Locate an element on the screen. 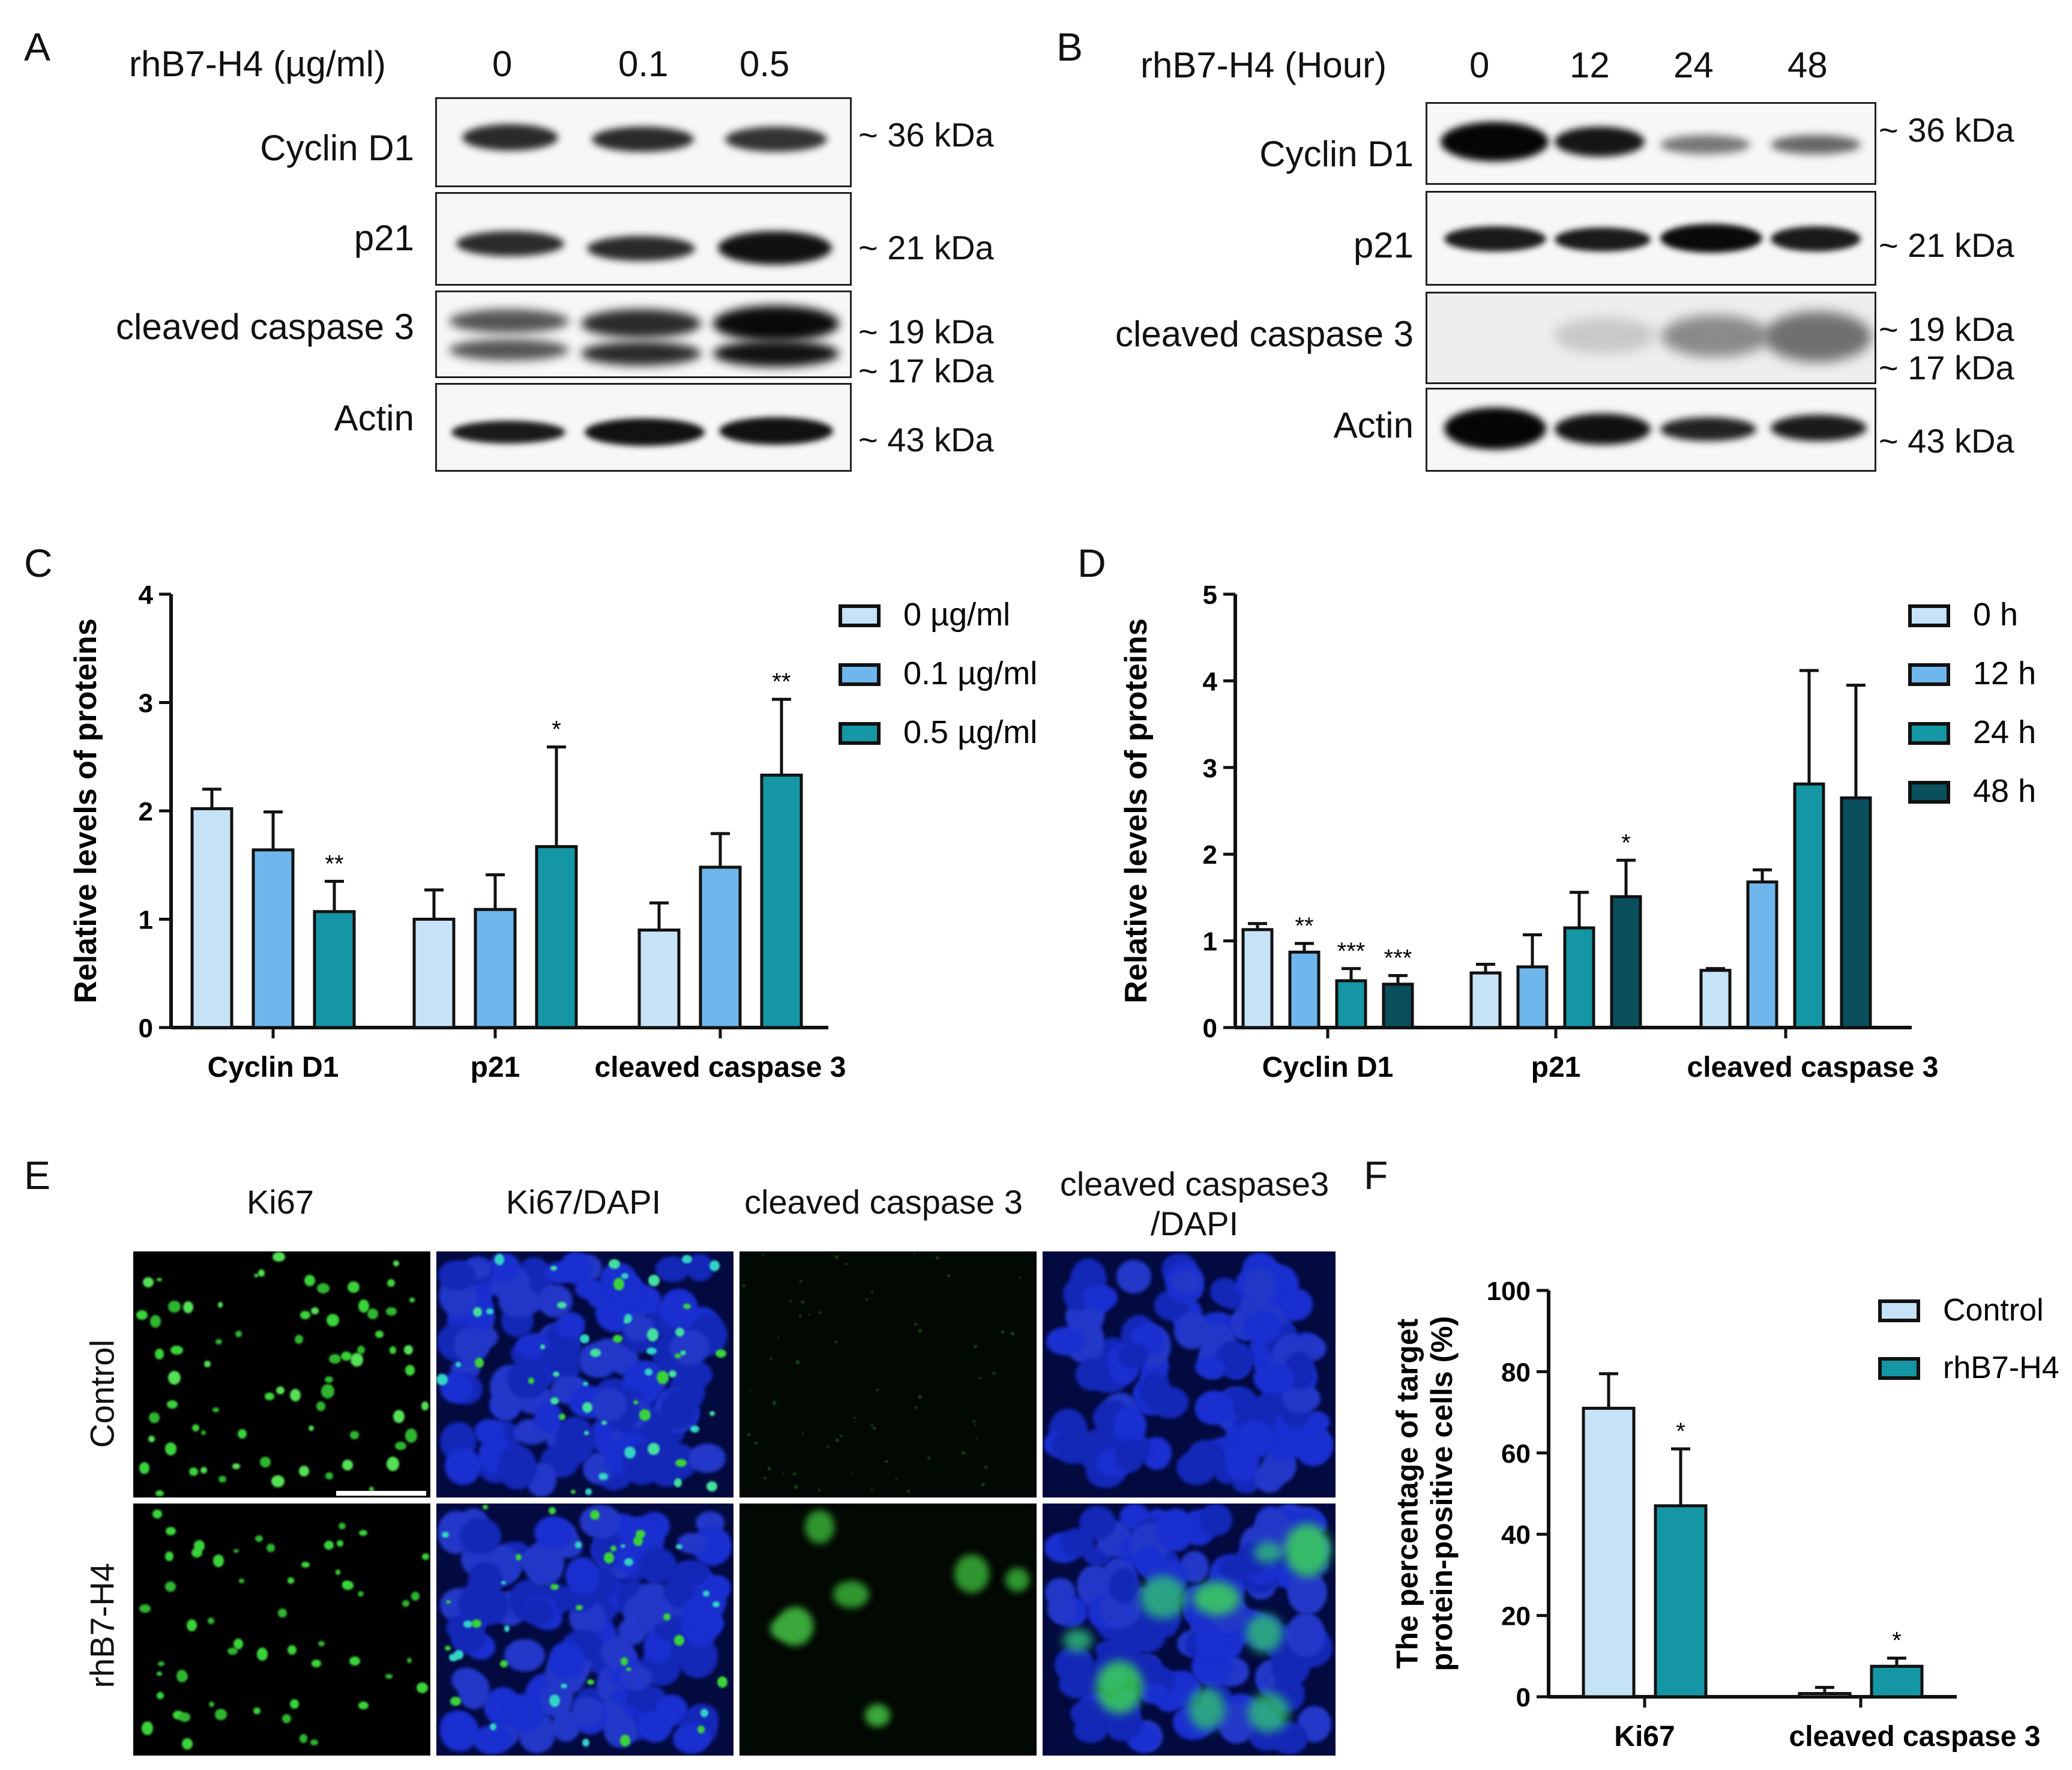 The width and height of the screenshot is (2072, 1770). panel-b-col-3: 48 is located at coordinates (1807, 65).